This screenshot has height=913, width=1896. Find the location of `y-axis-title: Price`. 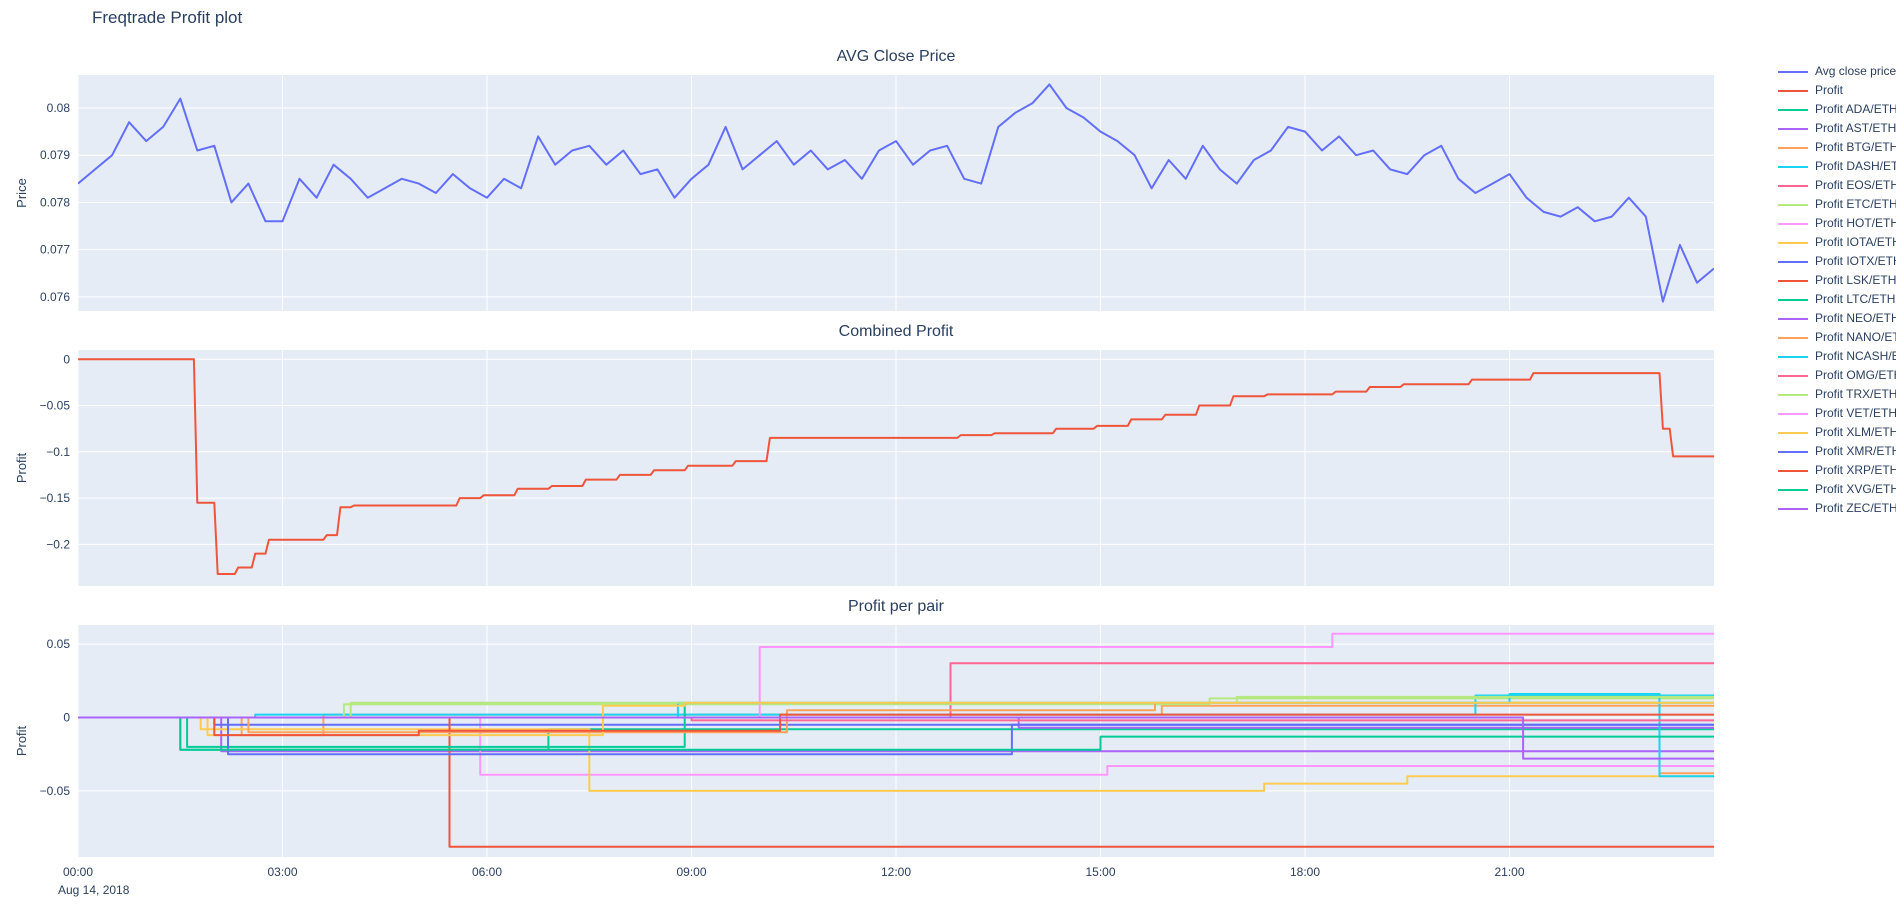

y-axis-title: Price is located at coordinates (21, 193).